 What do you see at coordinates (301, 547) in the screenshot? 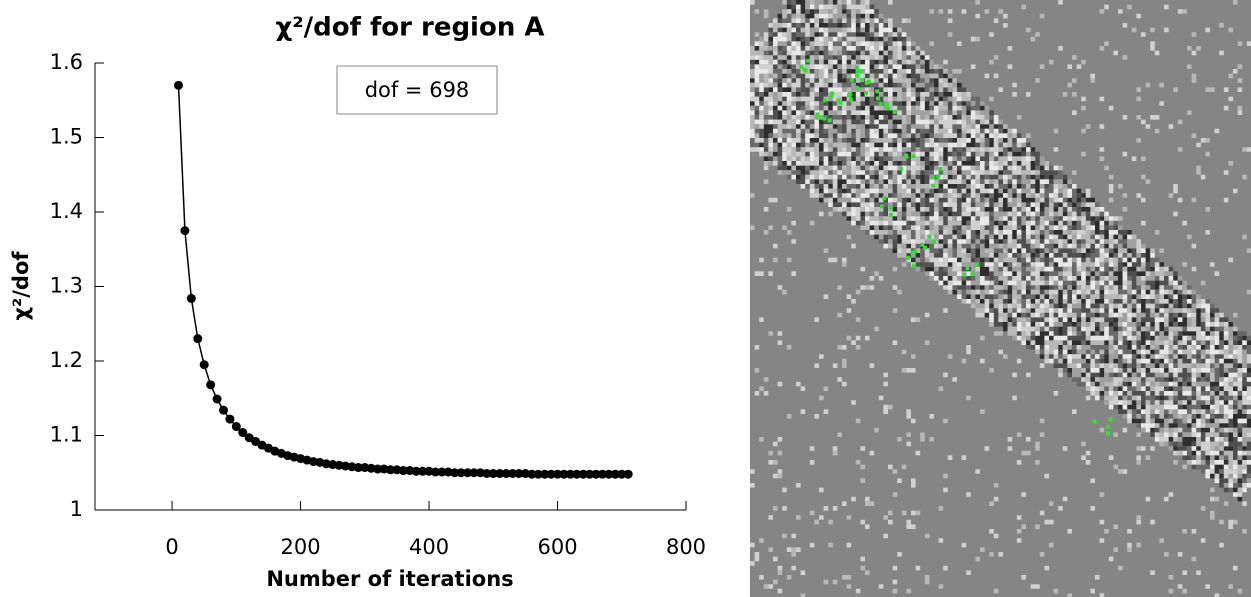
I see `x-tick-label: 200` at bounding box center [301, 547].